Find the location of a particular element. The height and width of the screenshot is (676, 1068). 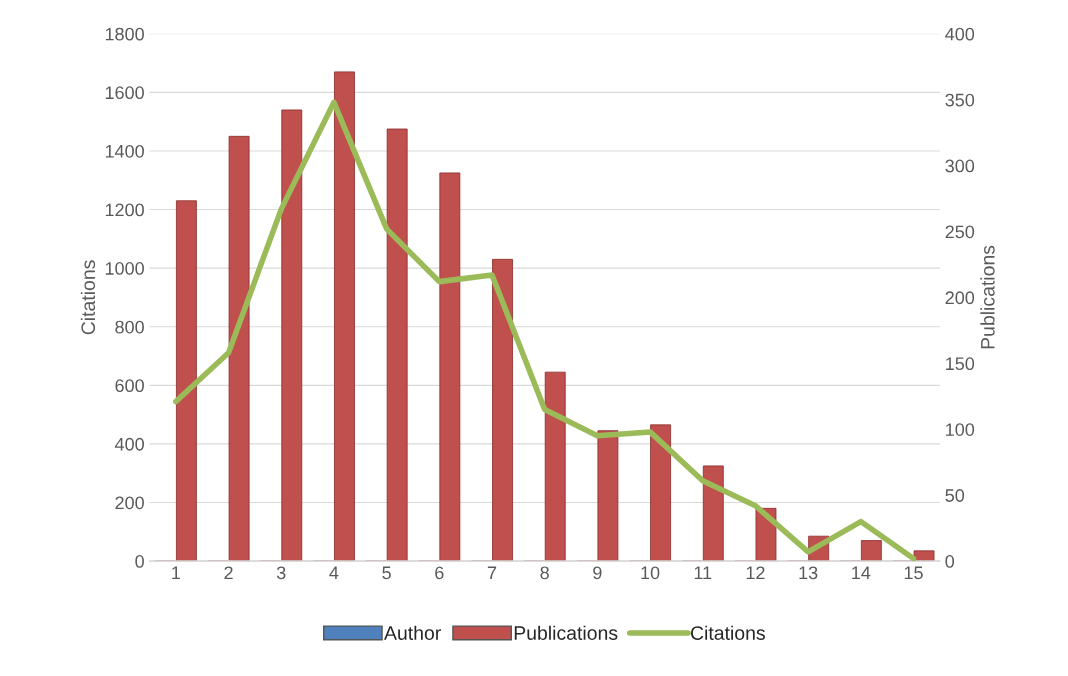

x-tick-label: 4 is located at coordinates (334, 573).